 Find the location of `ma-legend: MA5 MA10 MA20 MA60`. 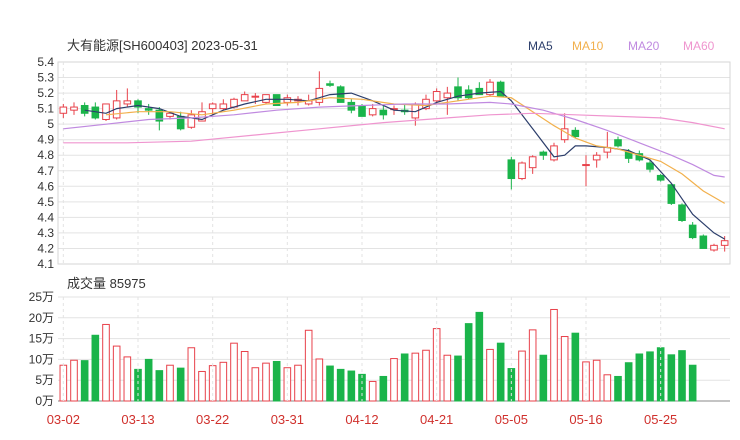

ma-legend: MA5 MA10 MA20 MA60 is located at coordinates (621, 46).